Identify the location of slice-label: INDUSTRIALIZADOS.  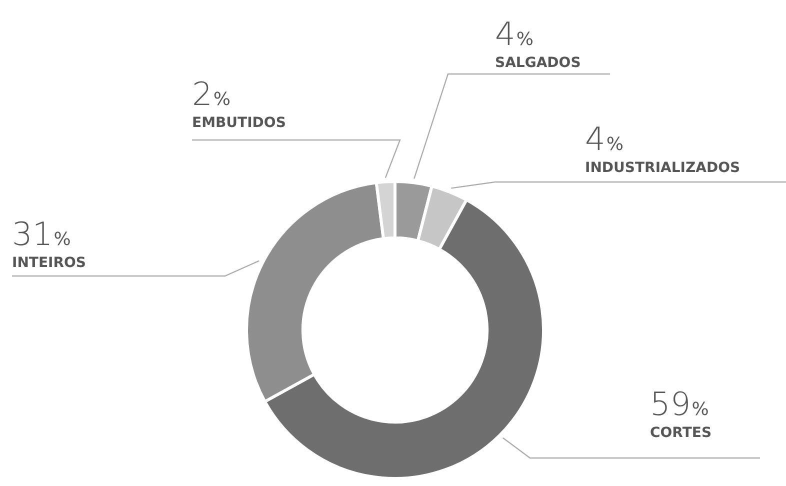
(662, 168).